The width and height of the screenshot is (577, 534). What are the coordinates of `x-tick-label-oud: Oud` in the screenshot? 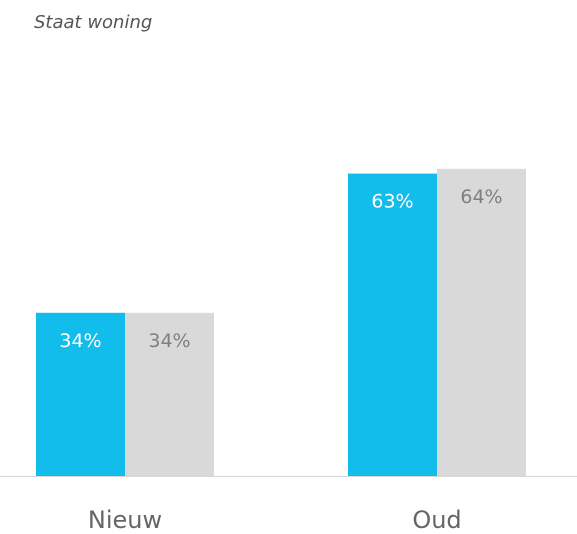 It's located at (436, 520).